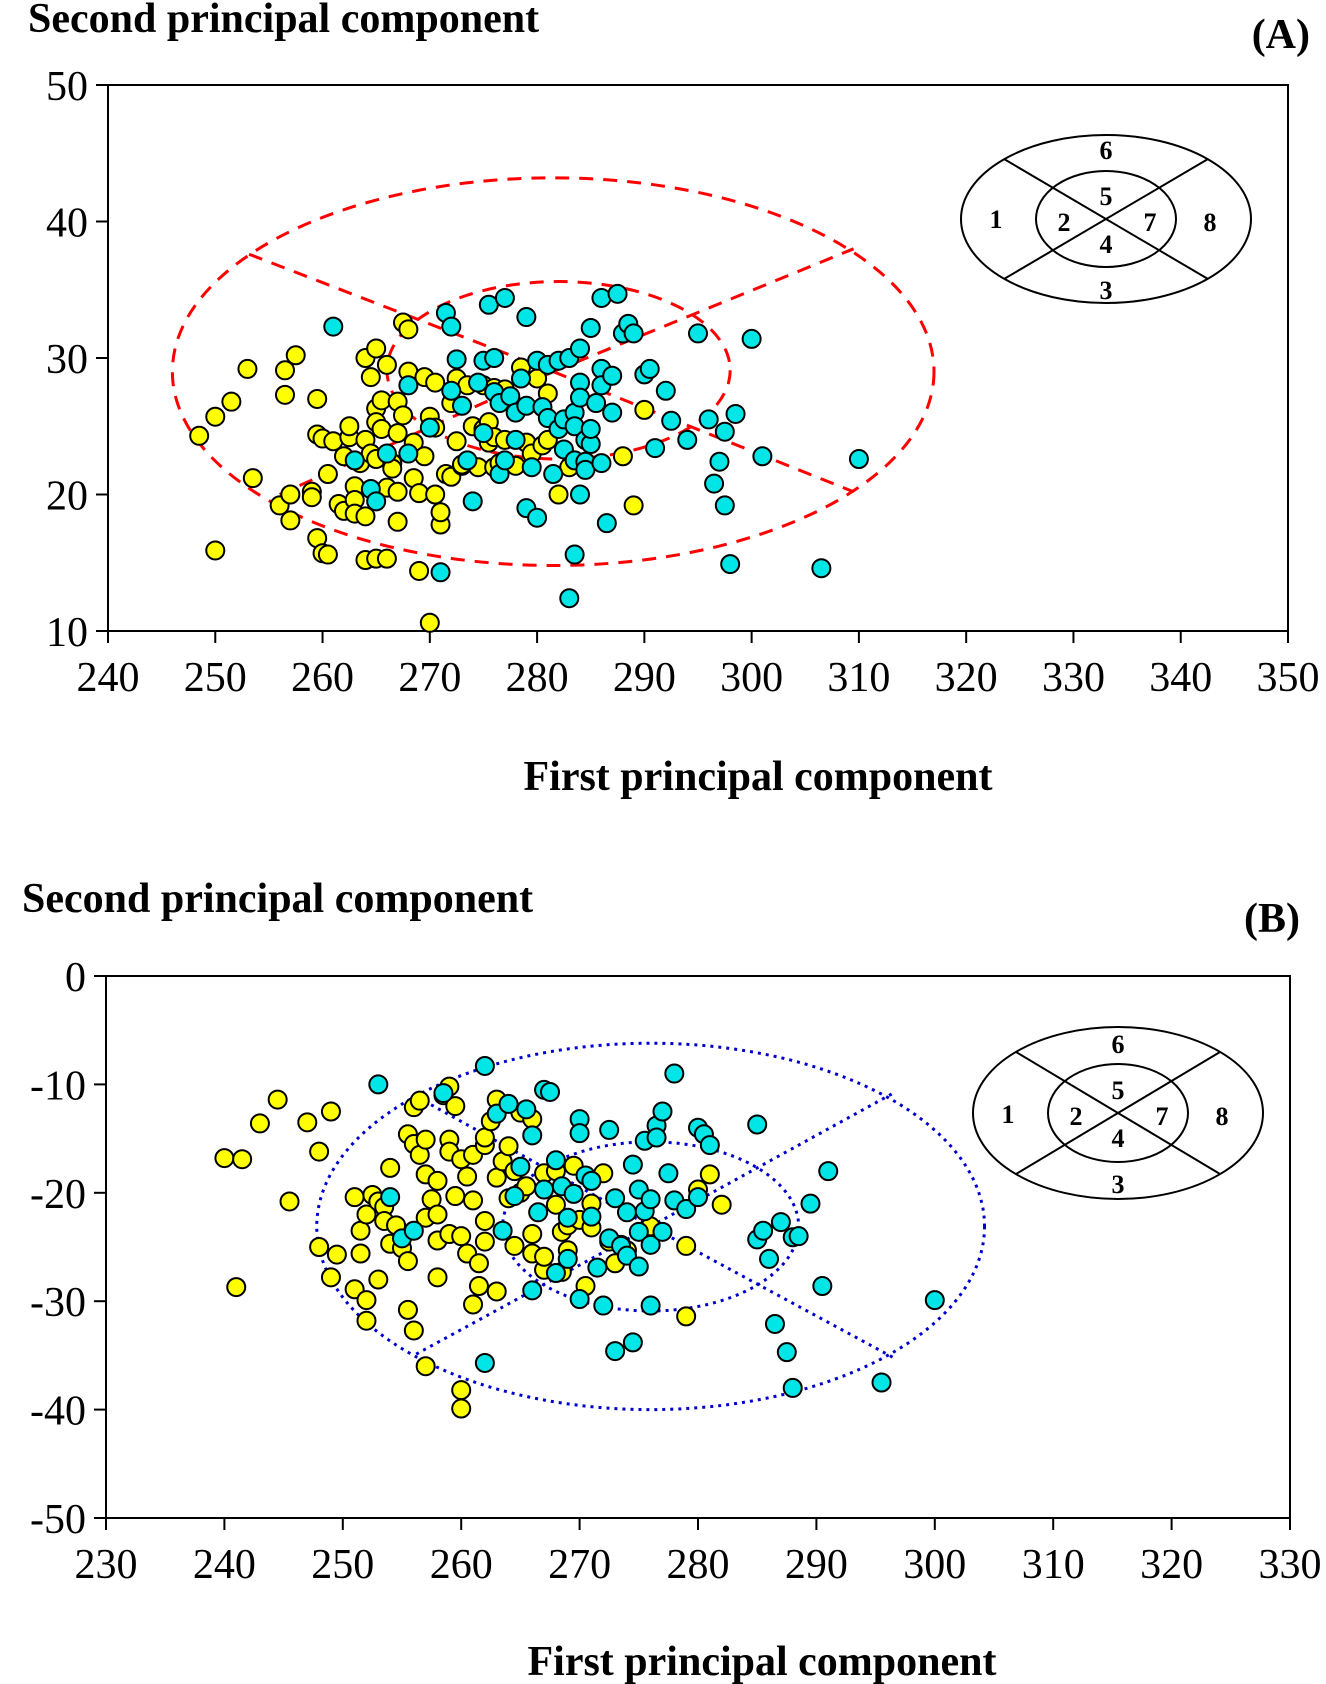 The image size is (1326, 1684). I want to click on x-tick-label: 330, so click(1073, 678).